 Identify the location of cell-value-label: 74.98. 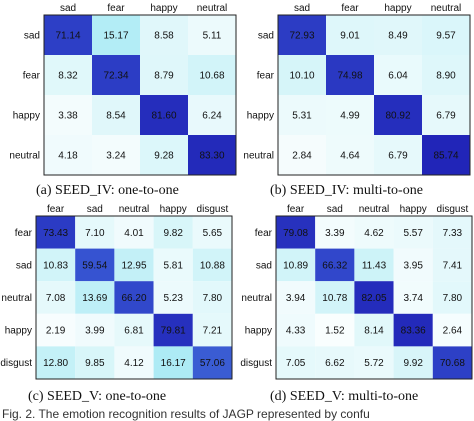
(349, 76).